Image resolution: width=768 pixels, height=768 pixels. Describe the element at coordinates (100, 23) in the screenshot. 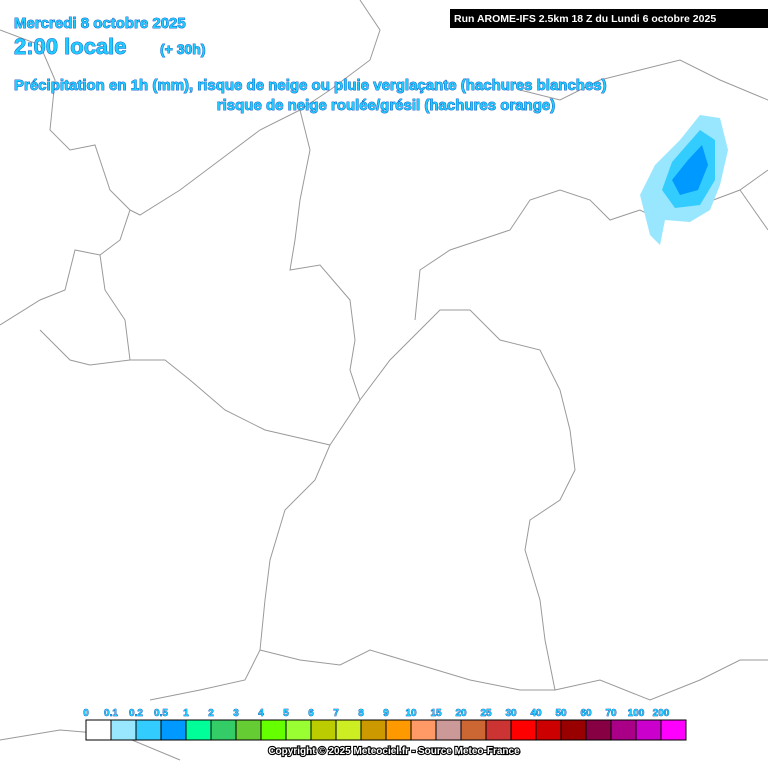

I see `date: Mercredi 8 octobre 2025` at that location.